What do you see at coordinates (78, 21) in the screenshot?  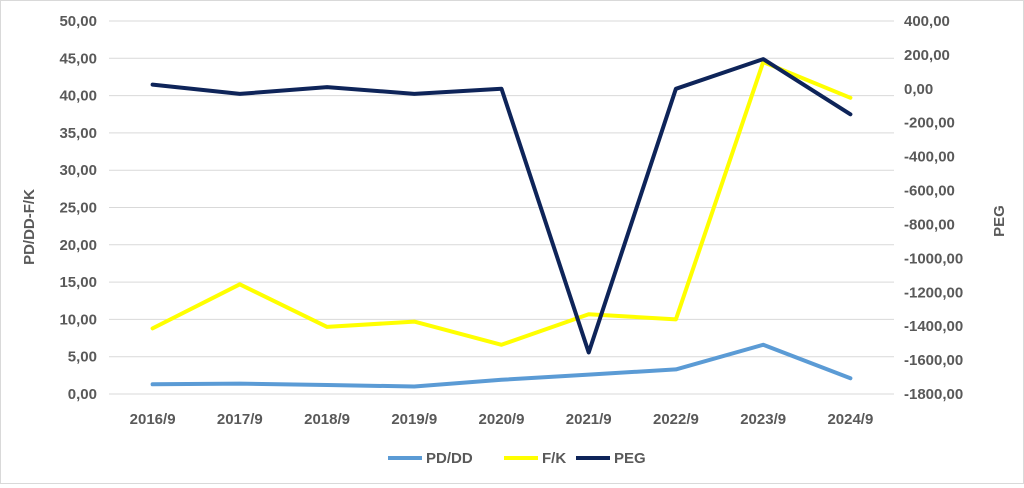 I see `left-tick-label: 50,00` at bounding box center [78, 21].